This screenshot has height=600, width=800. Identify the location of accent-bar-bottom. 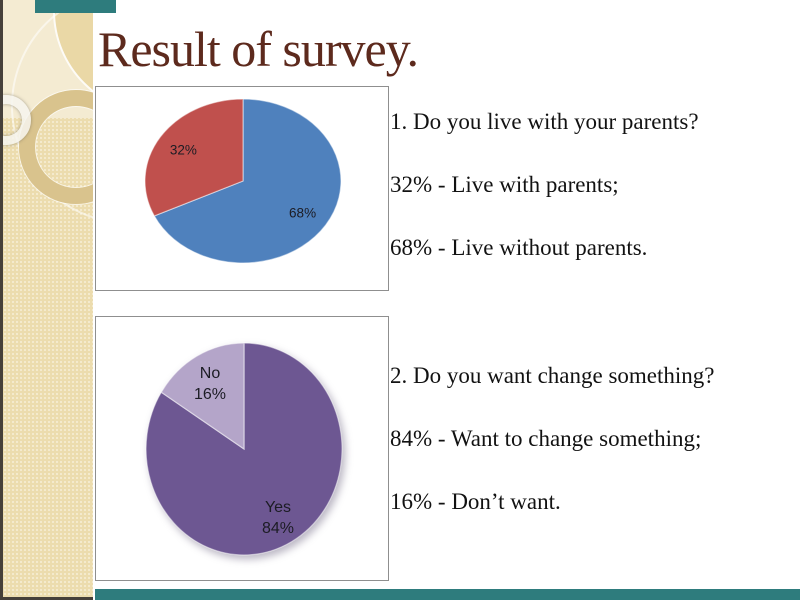
(447, 594).